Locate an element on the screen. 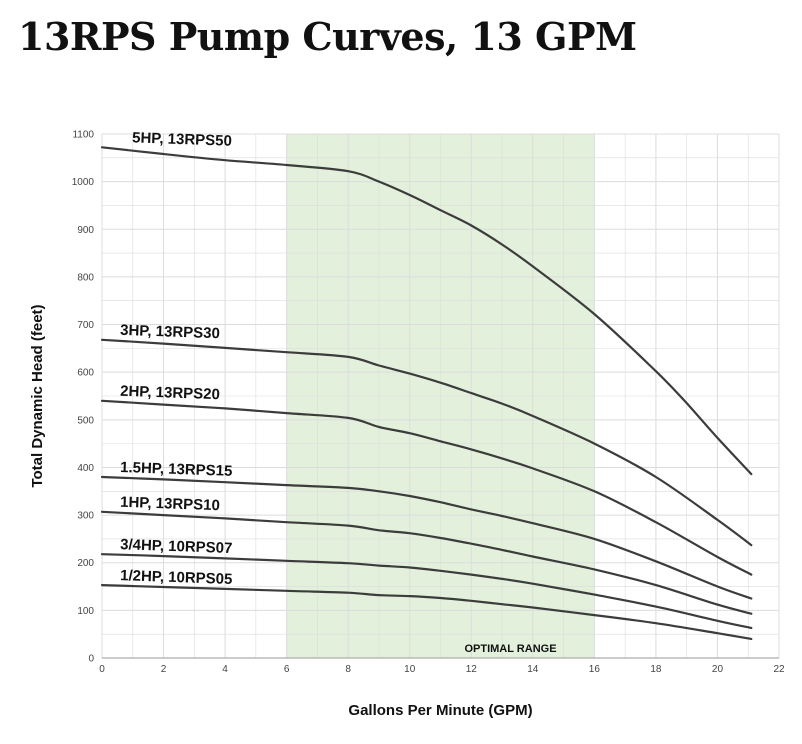 The width and height of the screenshot is (802, 744). y-tick-label: 900 is located at coordinates (85, 230).